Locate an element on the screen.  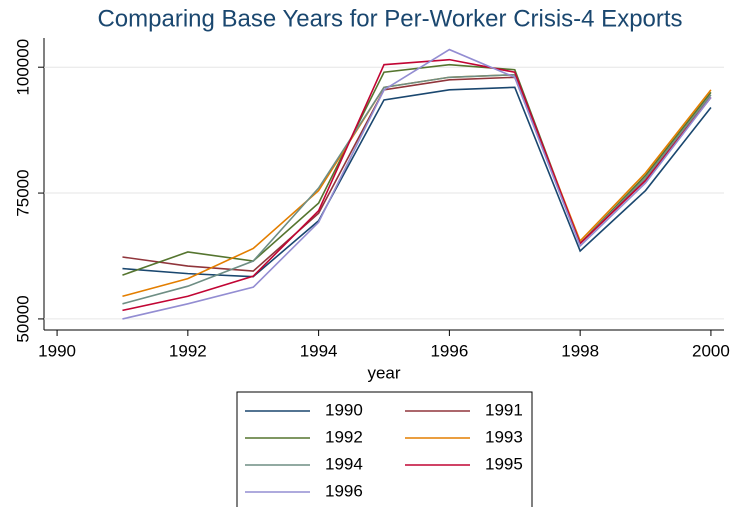
legend-label: 1995 is located at coordinates (504, 463).